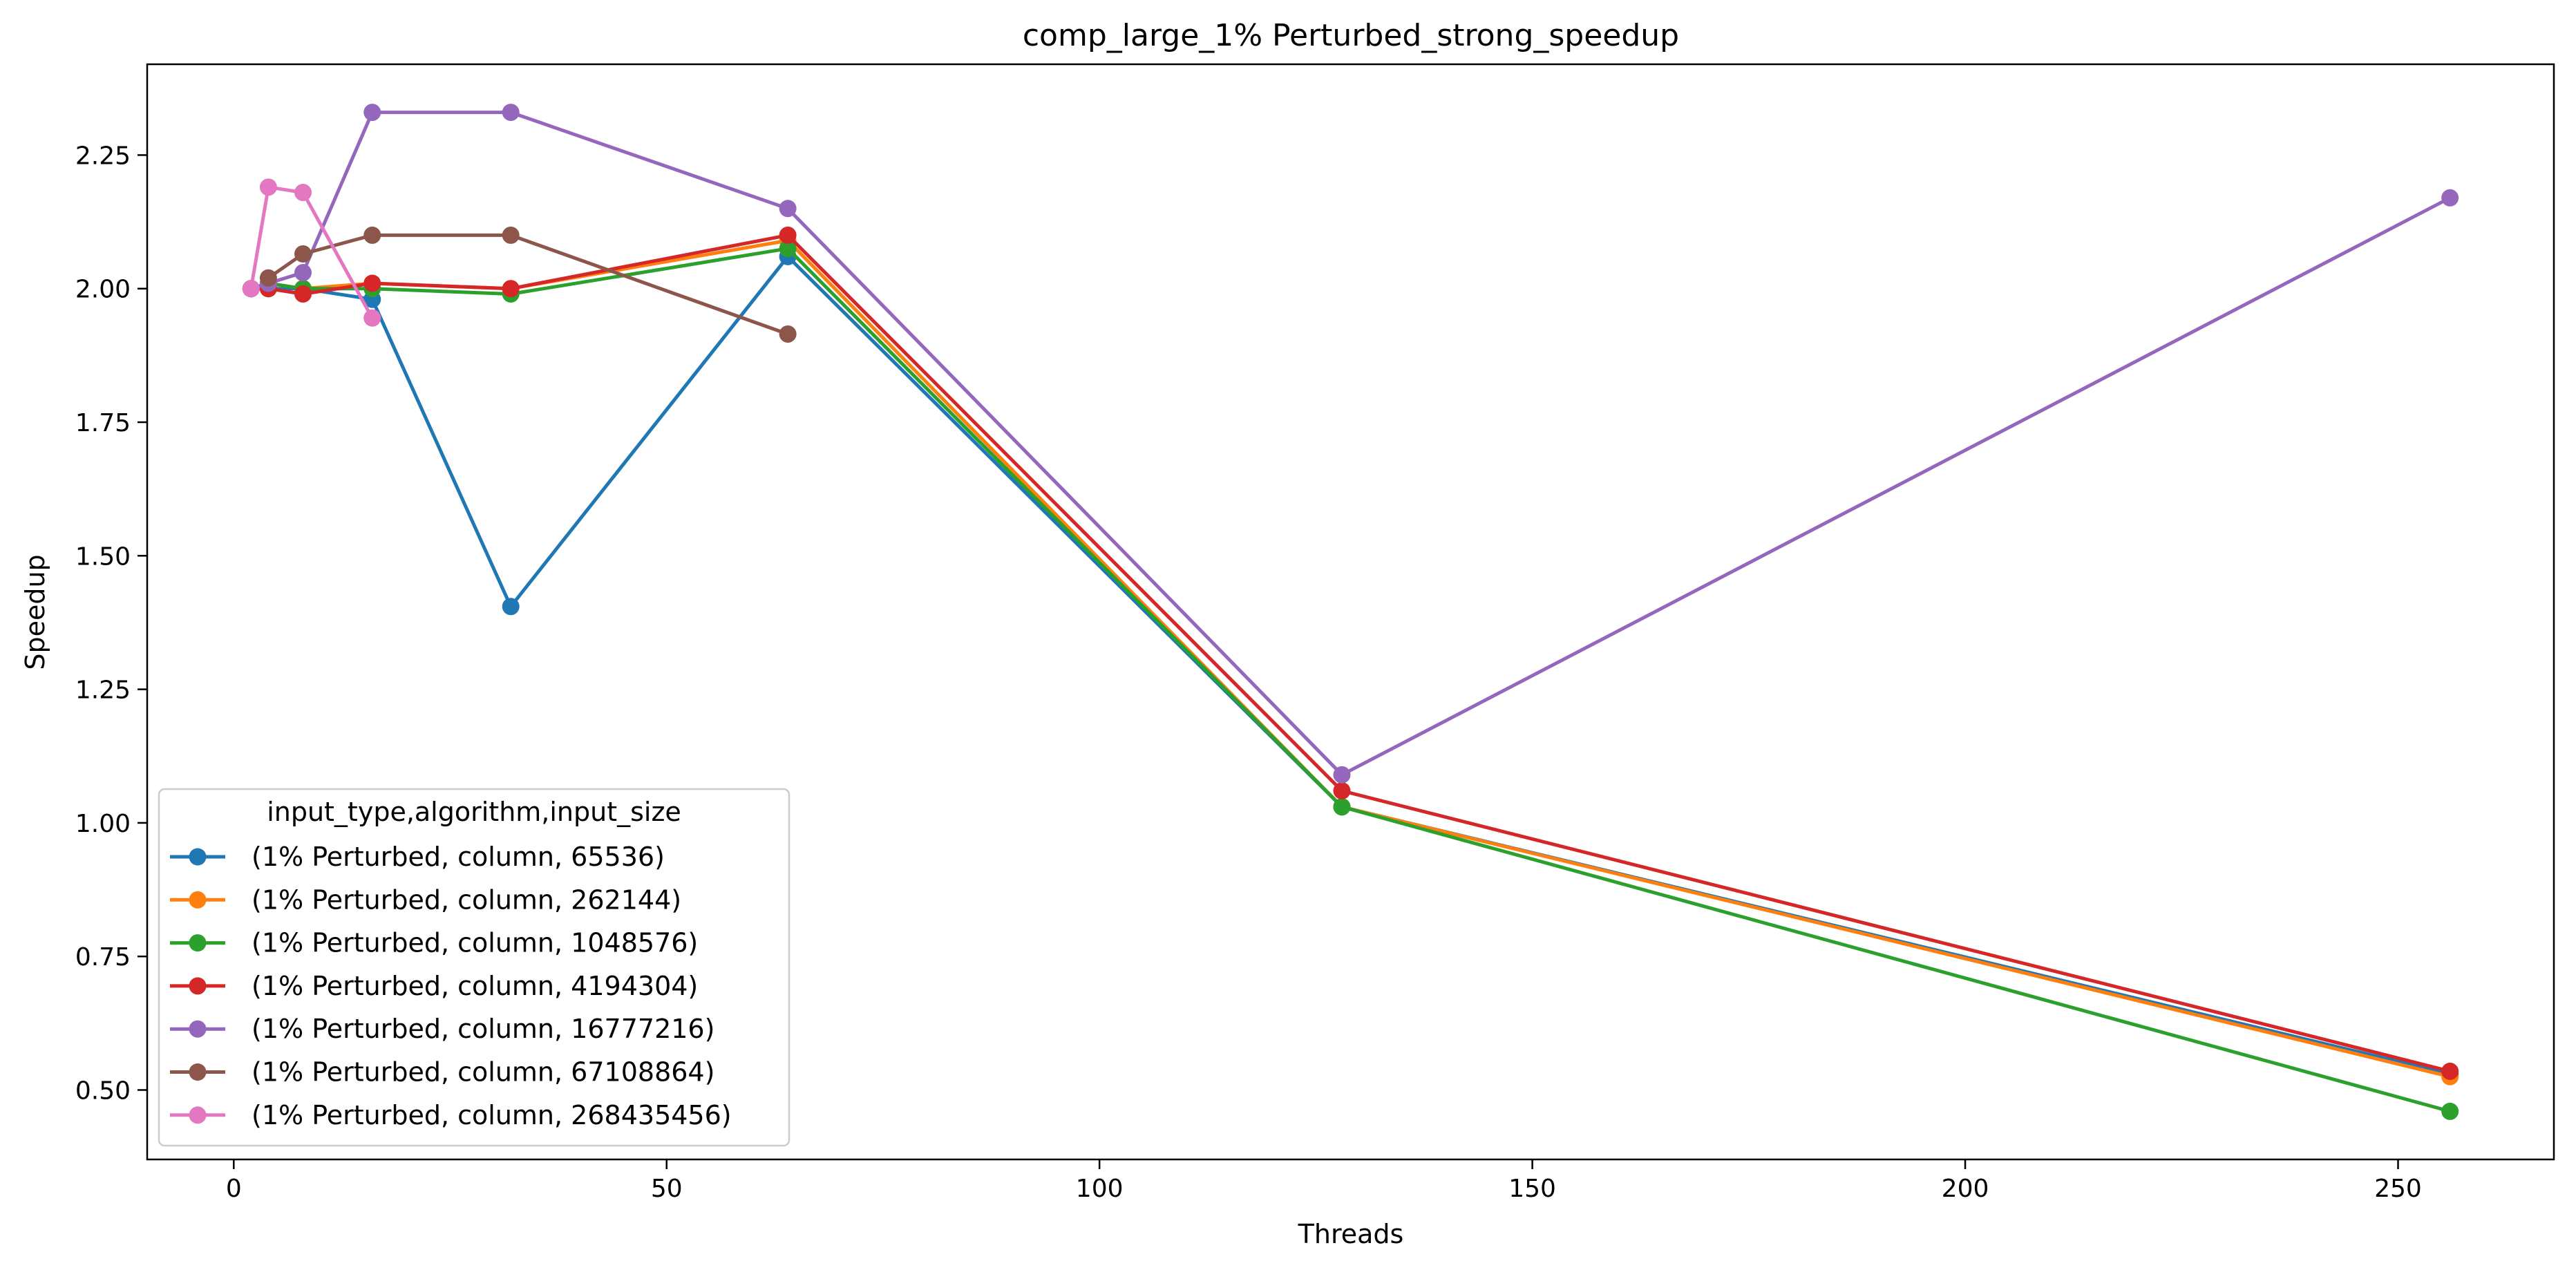  What do you see at coordinates (103, 156) in the screenshot?
I see `y-tick-label: 2.25` at bounding box center [103, 156].